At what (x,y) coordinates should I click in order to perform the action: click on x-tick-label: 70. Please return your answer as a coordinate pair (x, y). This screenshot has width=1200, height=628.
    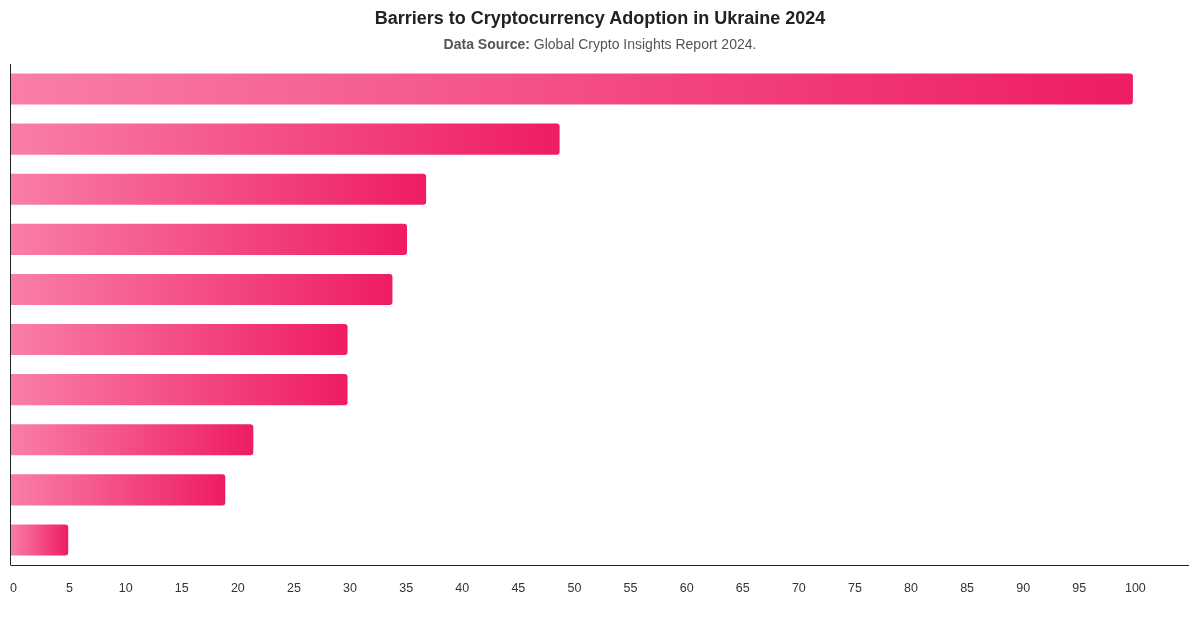
    Looking at the image, I should click on (798, 588).